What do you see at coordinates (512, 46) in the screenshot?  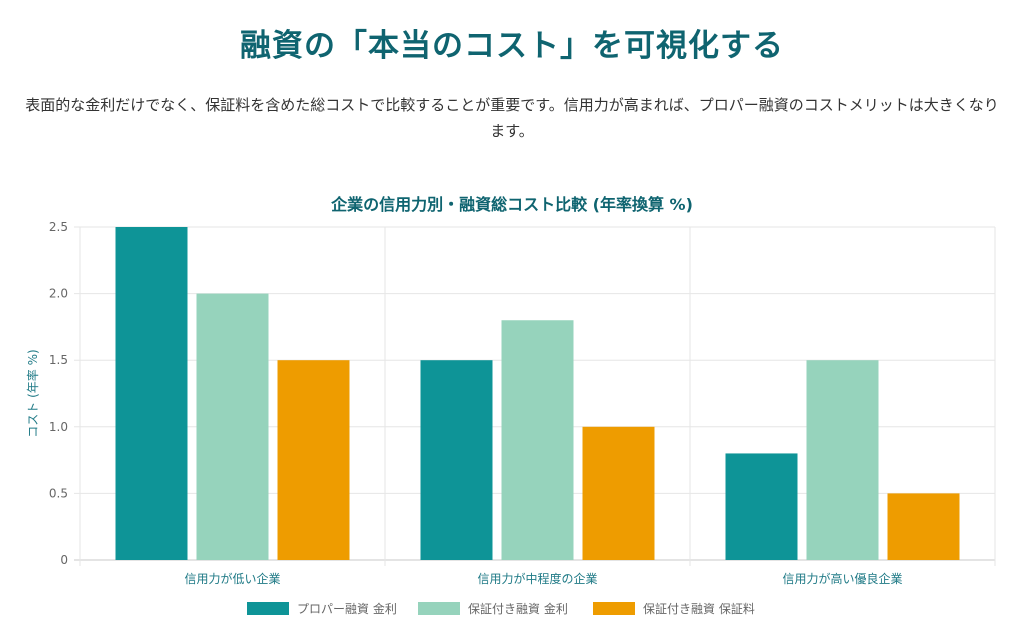 I see `page-title: 融資の「本当のコスト」を可視化する` at bounding box center [512, 46].